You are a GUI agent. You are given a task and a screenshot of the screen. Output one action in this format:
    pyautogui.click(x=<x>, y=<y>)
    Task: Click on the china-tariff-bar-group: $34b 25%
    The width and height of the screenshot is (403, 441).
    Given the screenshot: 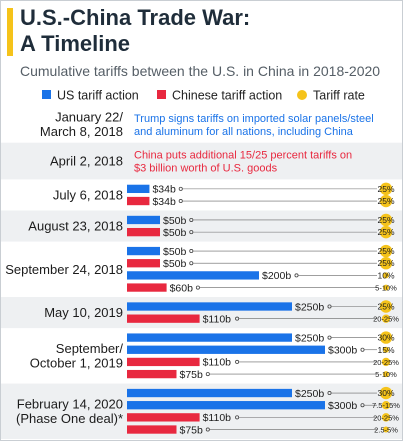 What is the action you would take?
    pyautogui.click(x=261, y=201)
    